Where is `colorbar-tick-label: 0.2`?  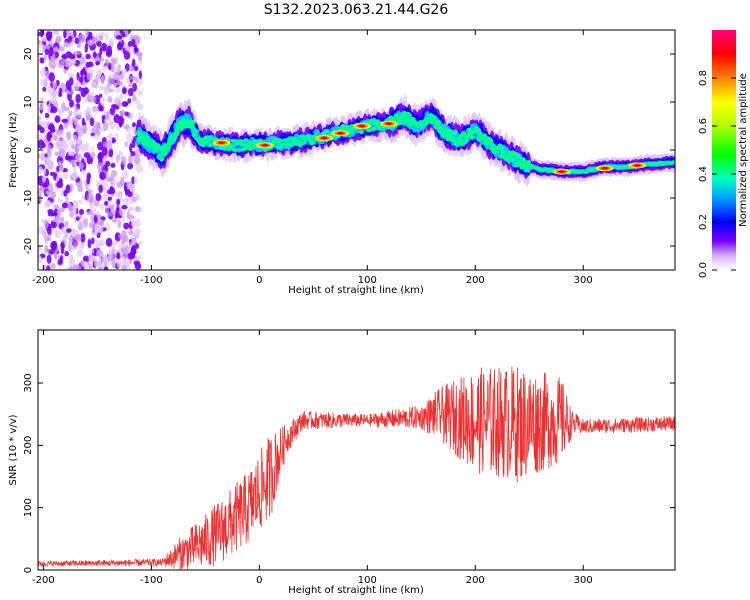 colorbar-tick-label: 0.2 is located at coordinates (703, 222).